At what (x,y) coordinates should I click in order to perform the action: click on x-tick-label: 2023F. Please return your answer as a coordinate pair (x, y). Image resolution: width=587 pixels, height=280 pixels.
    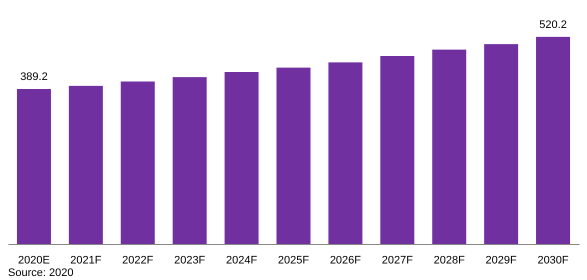
    Looking at the image, I should click on (190, 260).